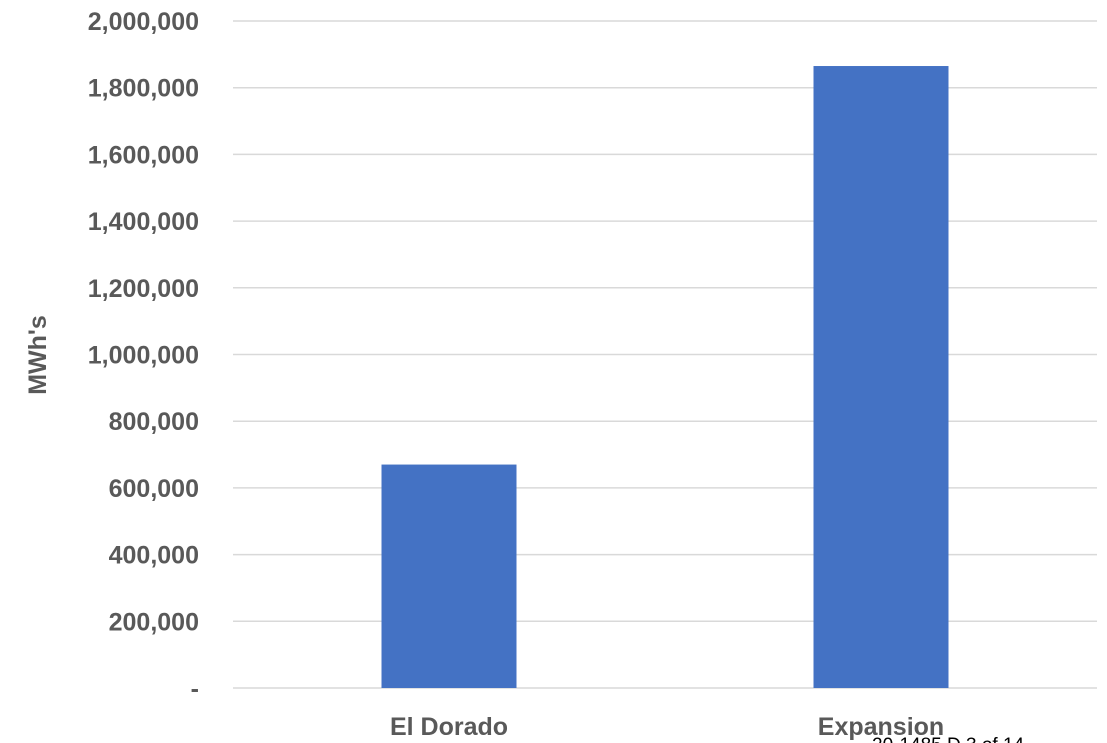 The width and height of the screenshot is (1107, 743). What do you see at coordinates (143, 222) in the screenshot?
I see `y-tick-label: 1,400,000` at bounding box center [143, 222].